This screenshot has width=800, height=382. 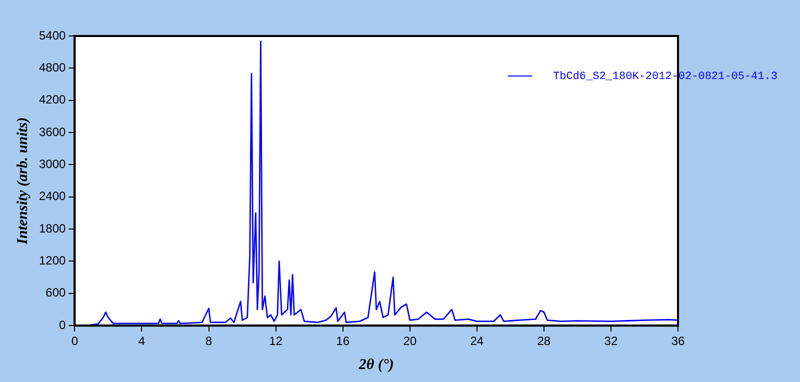 What do you see at coordinates (22, 181) in the screenshot?
I see `y-axis-title: Intensity (arb. units)` at bounding box center [22, 181].